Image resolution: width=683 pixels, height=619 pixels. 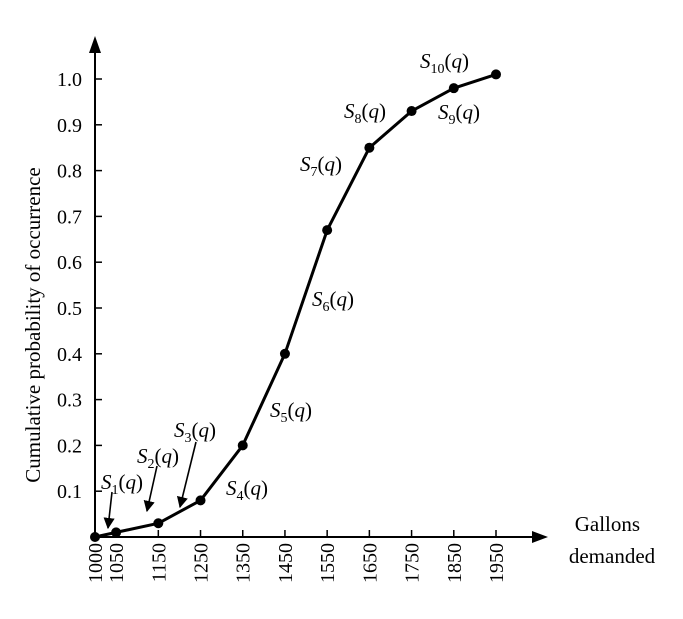 What do you see at coordinates (365, 113) in the screenshot?
I see `segment-label: S8(q)` at bounding box center [365, 113].